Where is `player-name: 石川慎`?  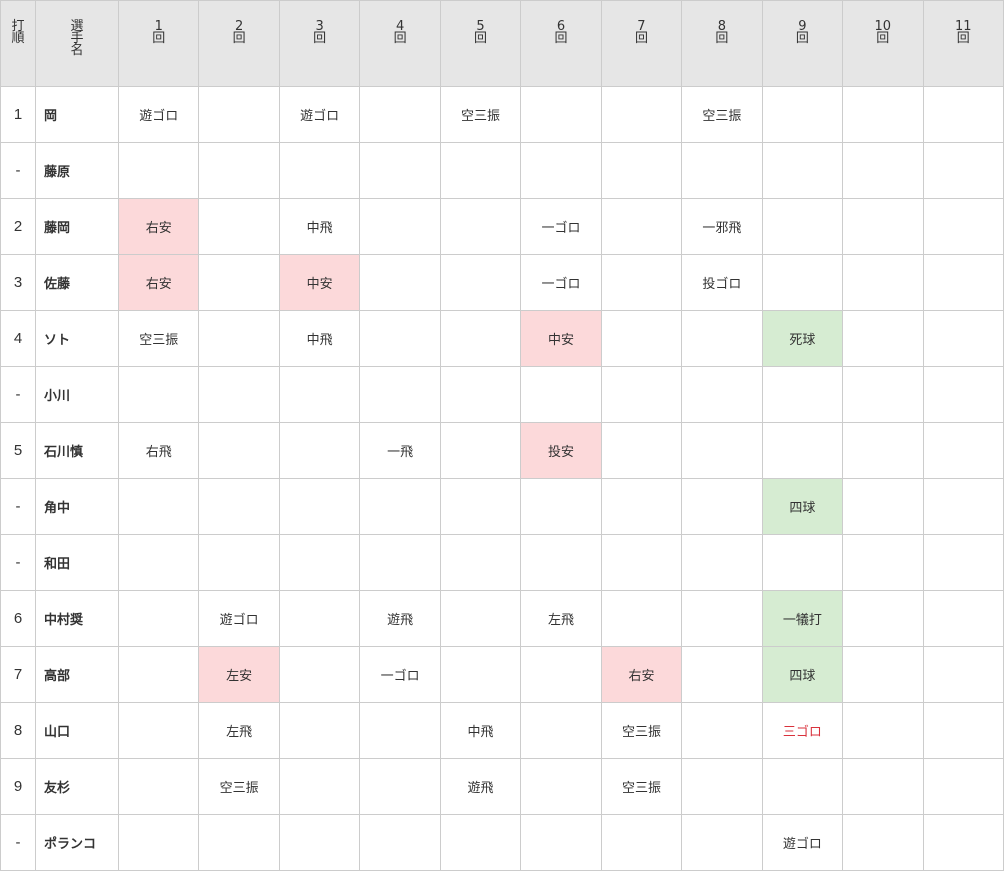
player-name: 石川慎 is located at coordinates (77, 450).